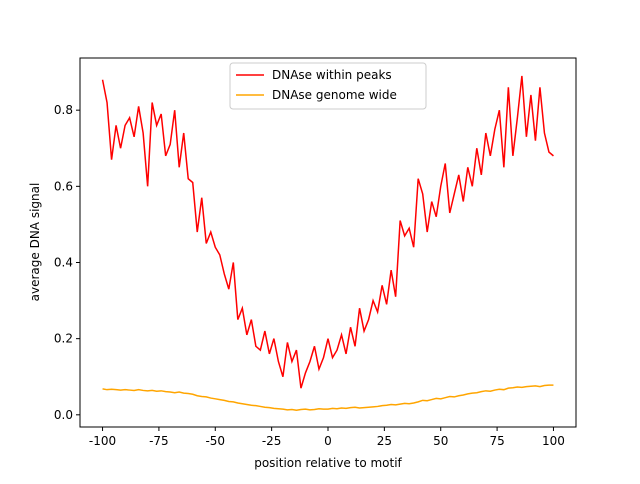 The height and width of the screenshot is (484, 640). What do you see at coordinates (102, 441) in the screenshot?
I see `x-tick-label: -100` at bounding box center [102, 441].